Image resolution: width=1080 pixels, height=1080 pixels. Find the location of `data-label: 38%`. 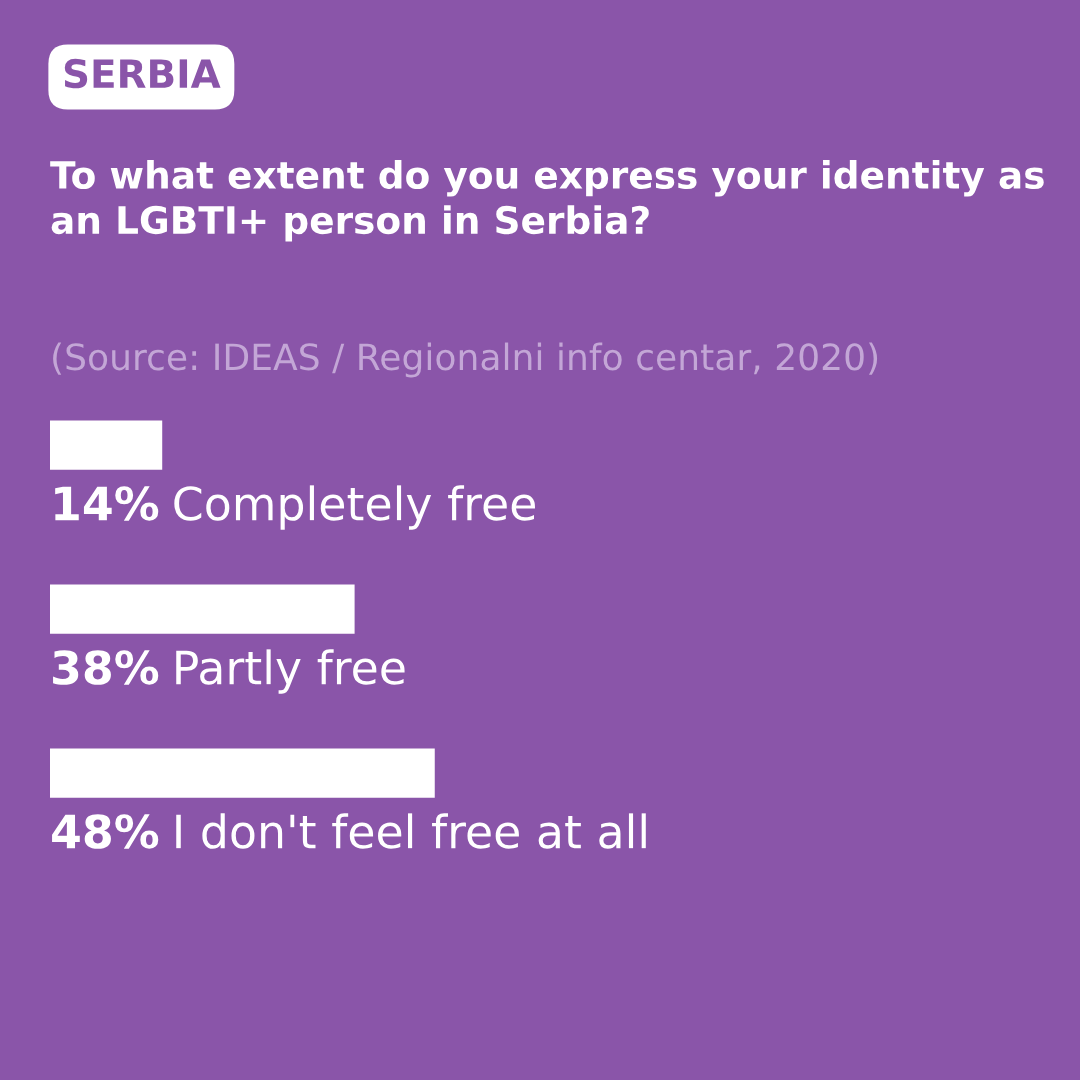

data-label: 38% is located at coordinates (106, 667).